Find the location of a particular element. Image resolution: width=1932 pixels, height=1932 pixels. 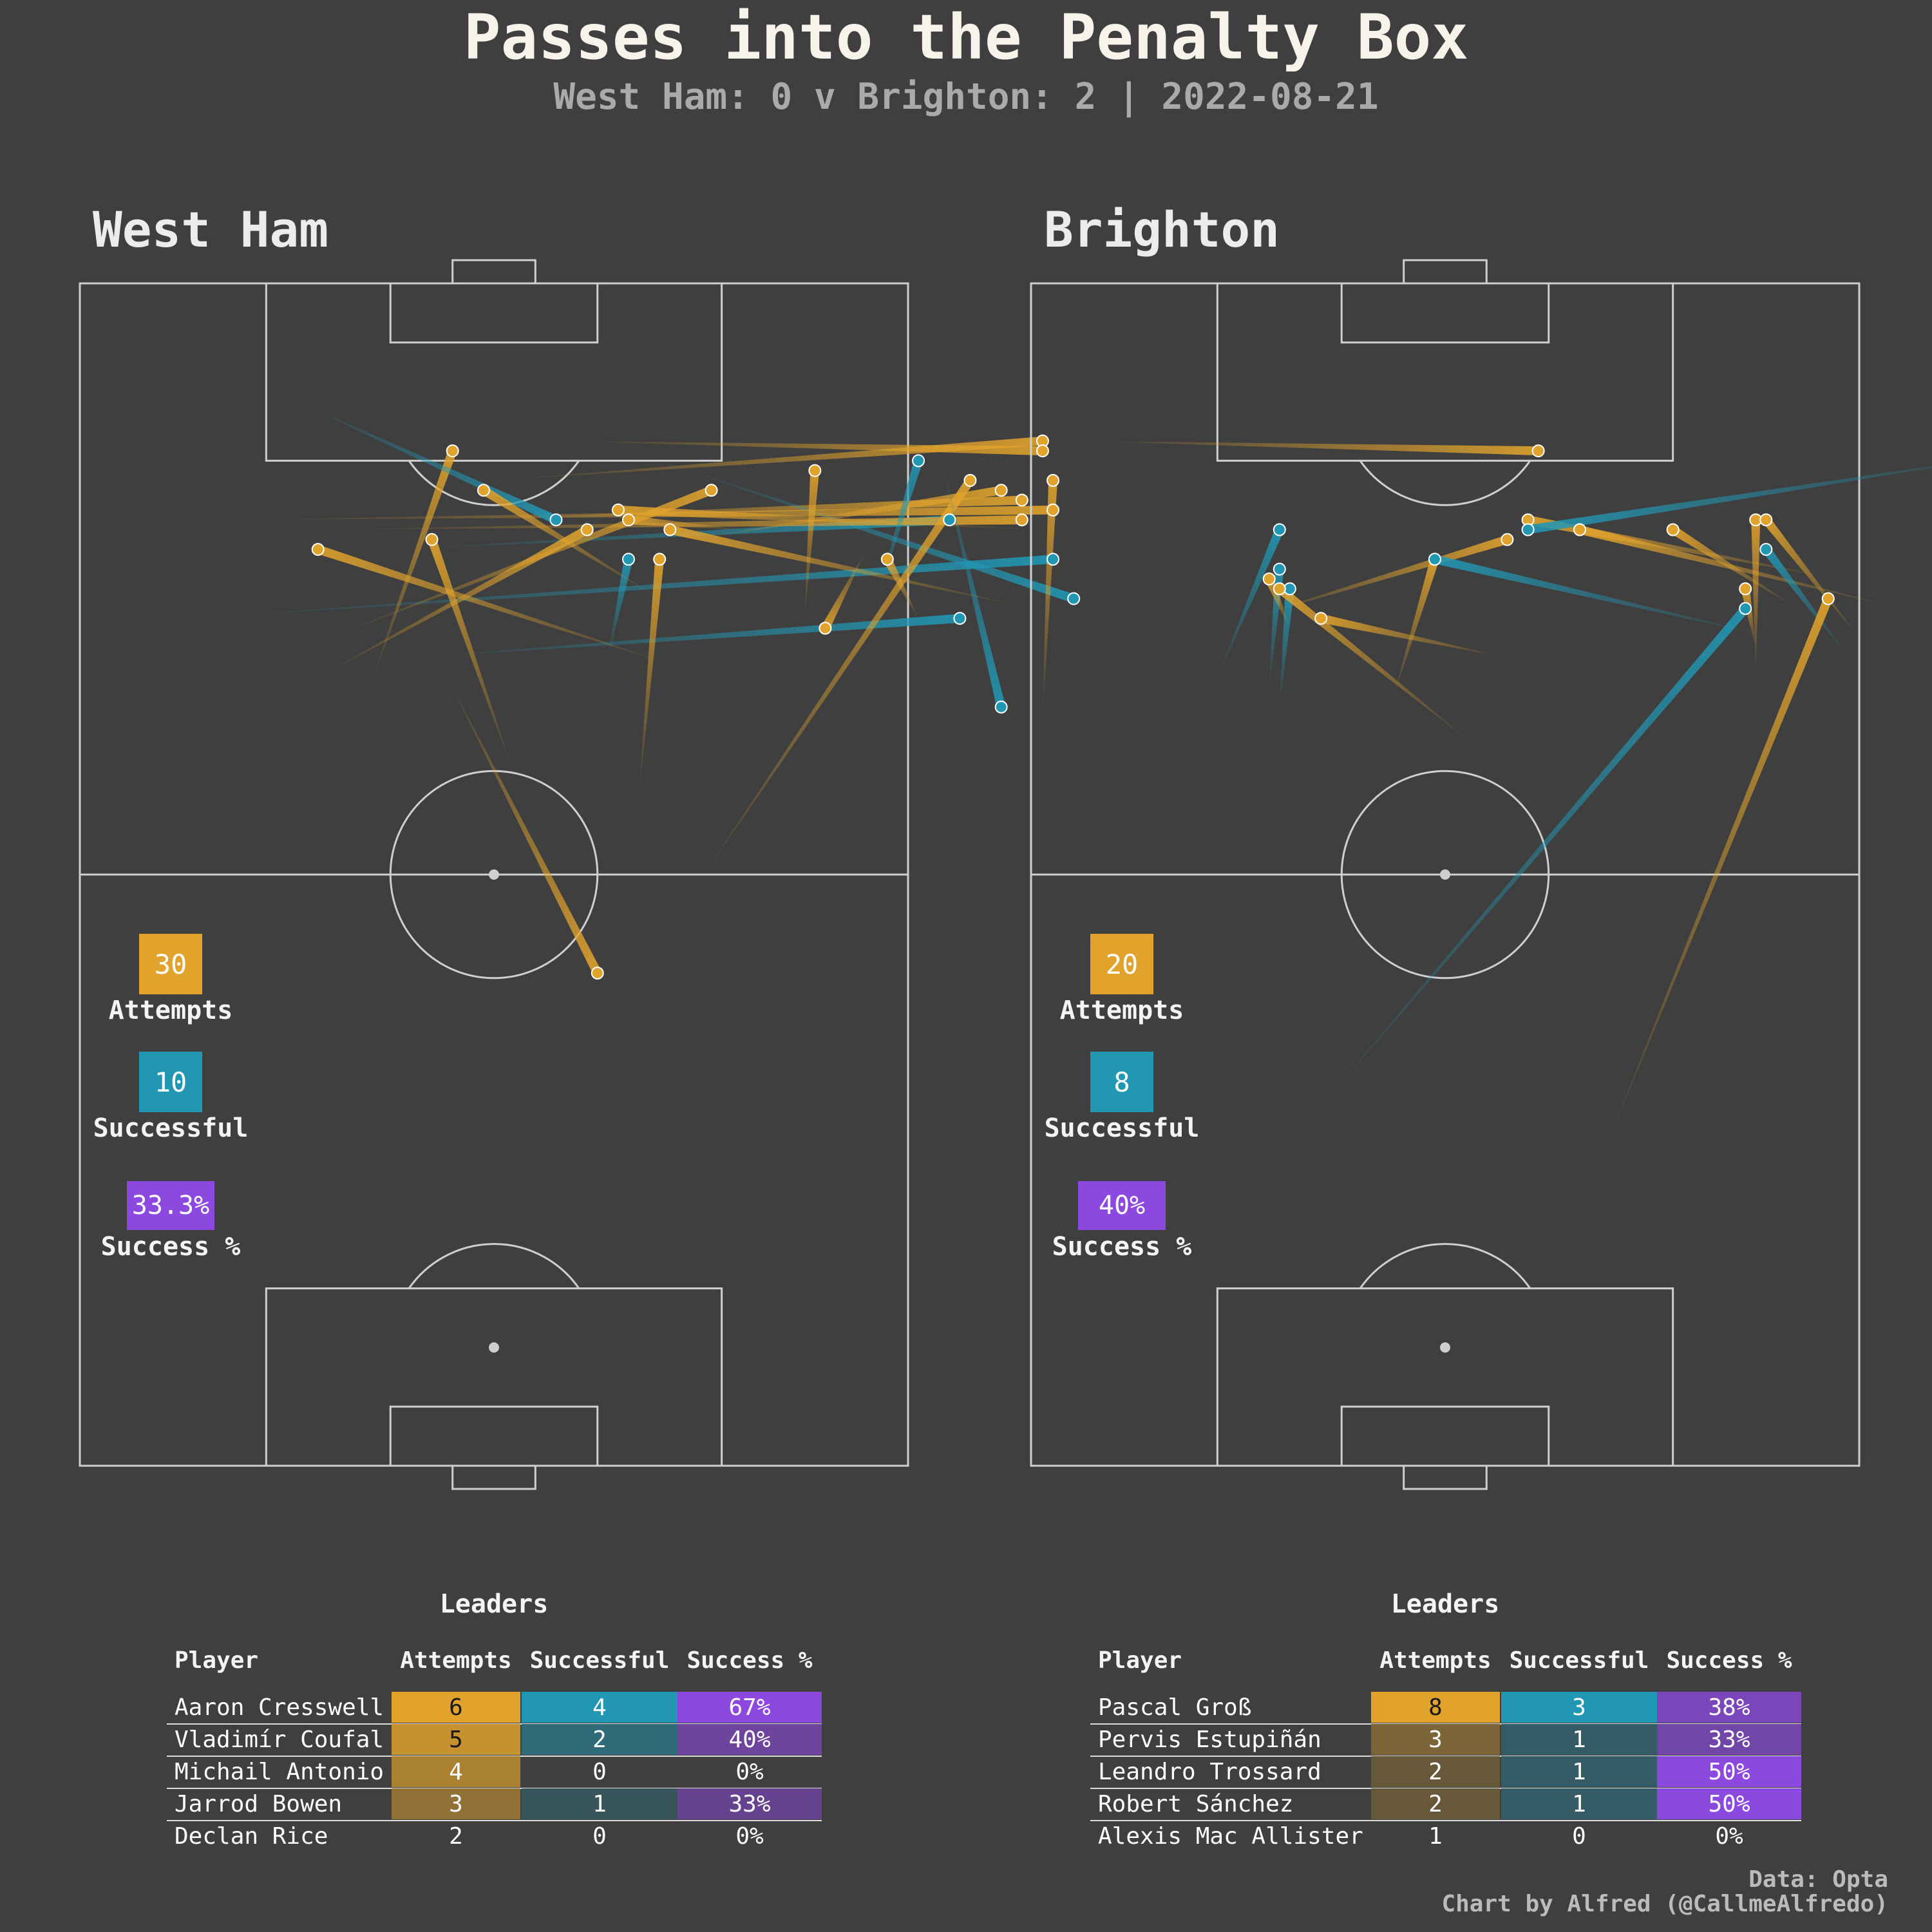

success-pct-header: Success % is located at coordinates (750, 1661).